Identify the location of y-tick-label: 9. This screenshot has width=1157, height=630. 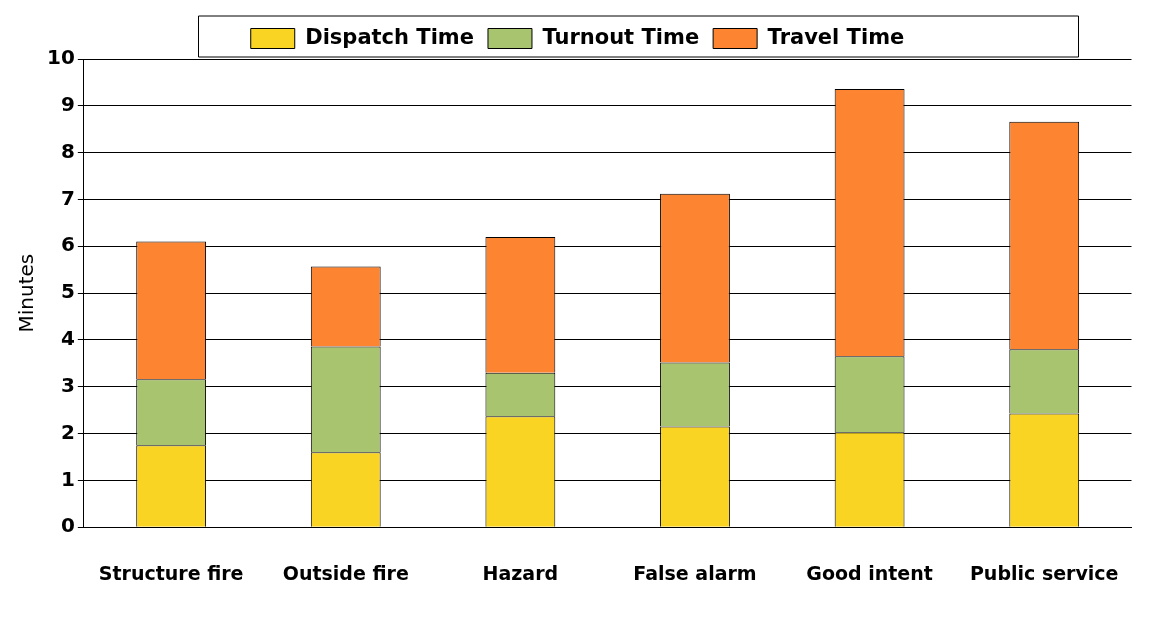
(67, 104).